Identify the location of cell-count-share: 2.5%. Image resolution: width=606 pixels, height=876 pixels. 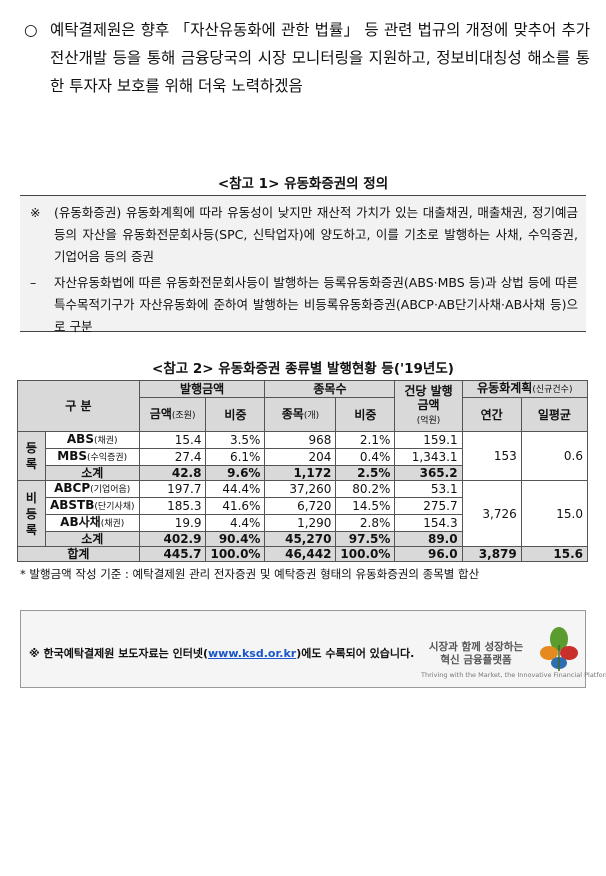
(365, 473).